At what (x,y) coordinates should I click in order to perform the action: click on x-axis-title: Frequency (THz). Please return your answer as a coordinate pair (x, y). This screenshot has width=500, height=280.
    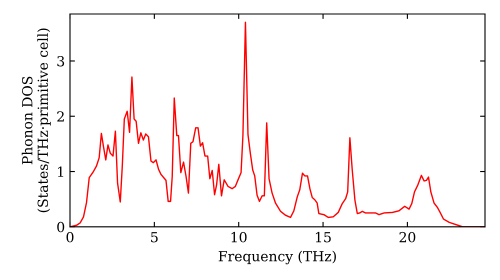
    Looking at the image, I should click on (277, 257).